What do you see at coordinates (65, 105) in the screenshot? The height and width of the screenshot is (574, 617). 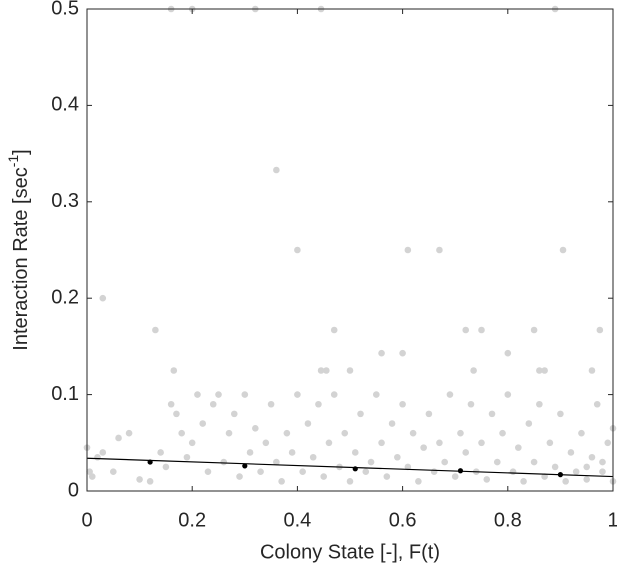 I see `y-tick-label: 0.4` at bounding box center [65, 105].